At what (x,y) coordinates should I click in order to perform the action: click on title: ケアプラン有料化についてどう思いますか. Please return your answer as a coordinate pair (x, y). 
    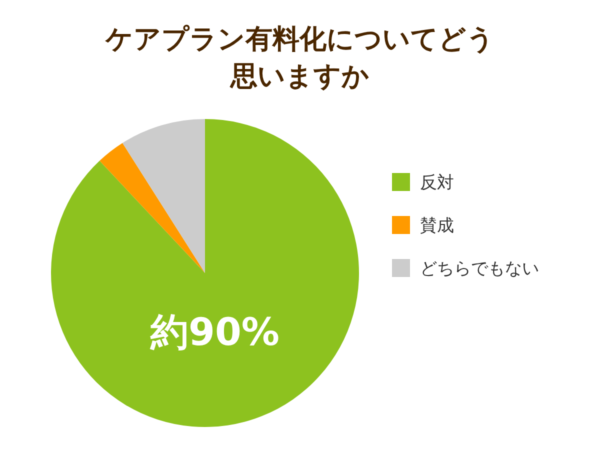
    Looking at the image, I should click on (300, 58).